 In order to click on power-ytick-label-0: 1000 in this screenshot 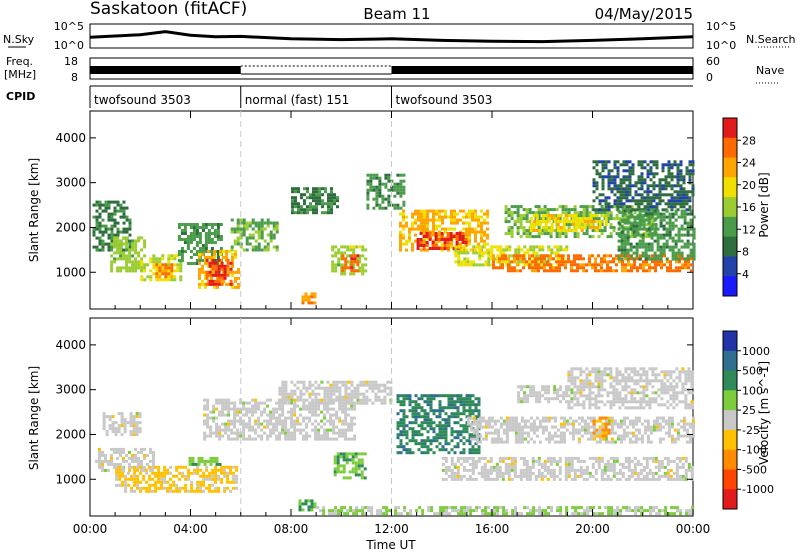, I will do `click(70, 272)`.